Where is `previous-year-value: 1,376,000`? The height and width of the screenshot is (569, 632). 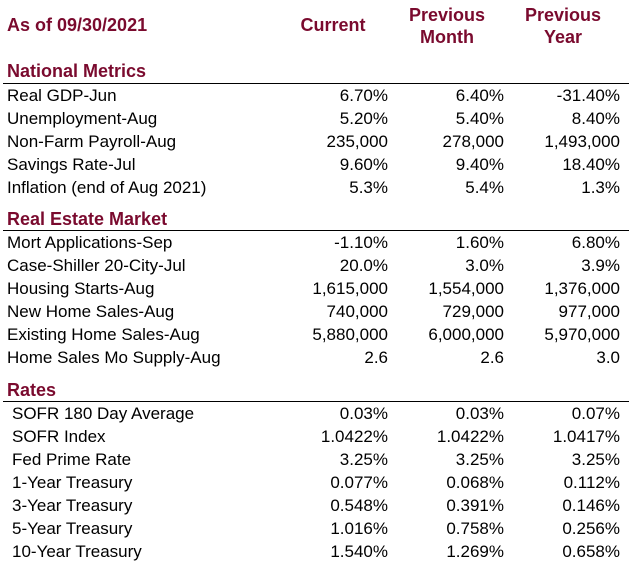 previous-year-value: 1,376,000 is located at coordinates (582, 288).